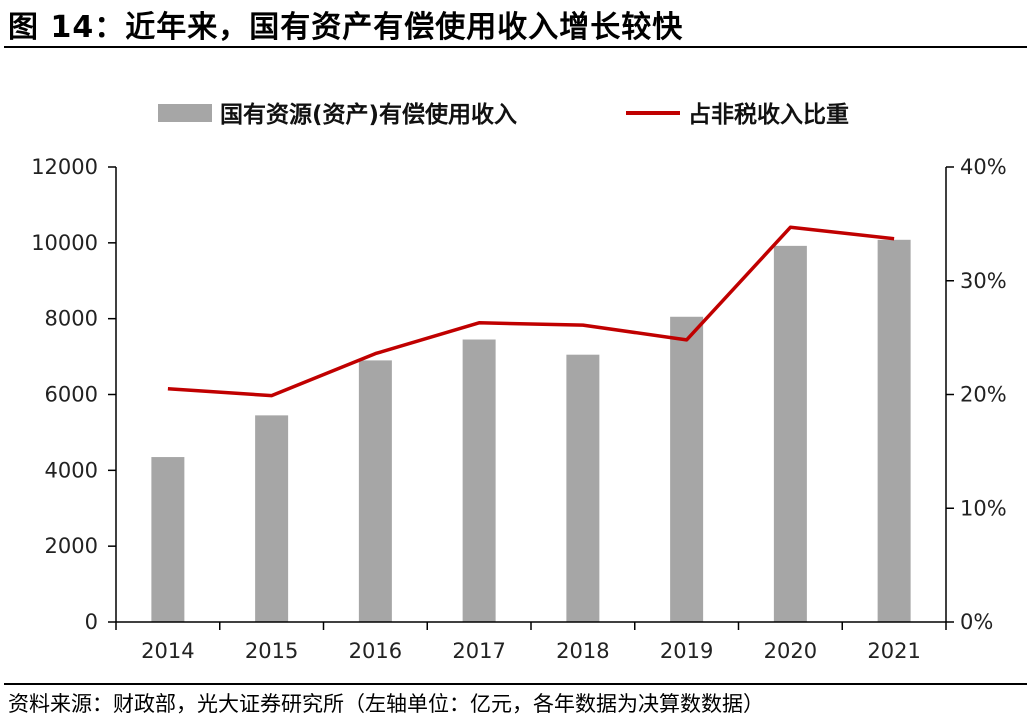 Image resolution: width=1031 pixels, height=726 pixels. I want to click on x-tick-label: 2020, so click(790, 651).